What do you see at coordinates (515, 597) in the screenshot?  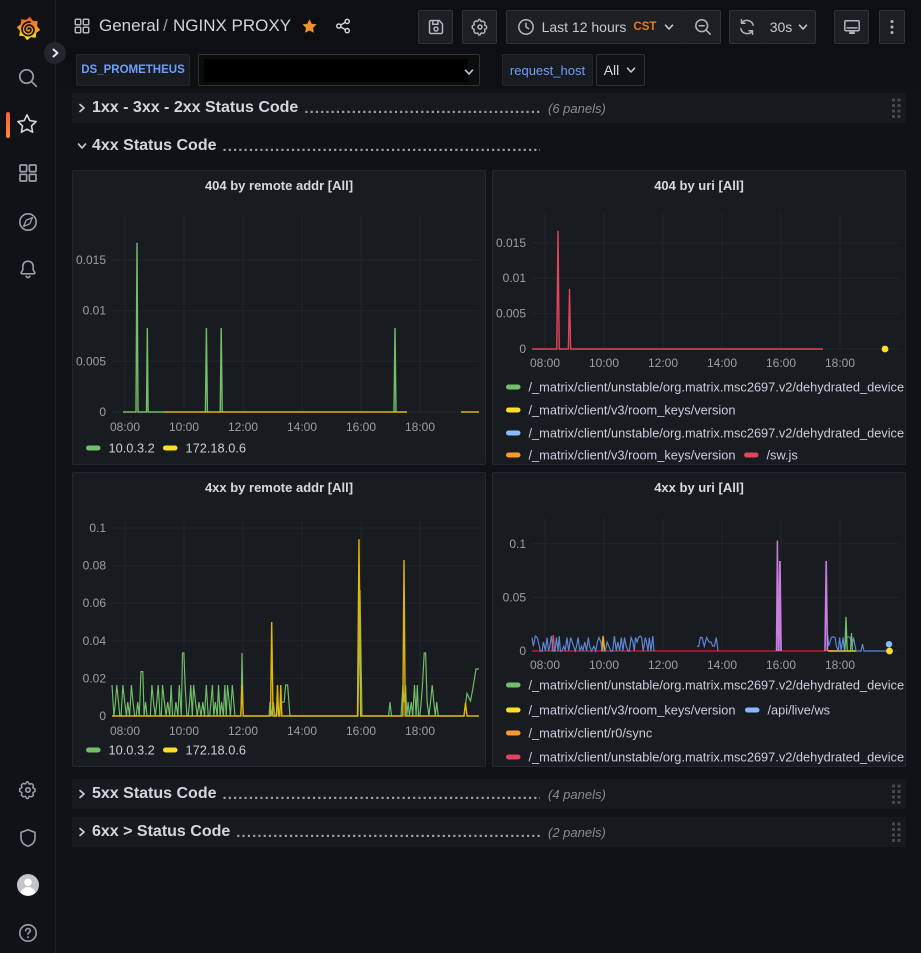 I see `svg-text: 0.05` at bounding box center [515, 597].